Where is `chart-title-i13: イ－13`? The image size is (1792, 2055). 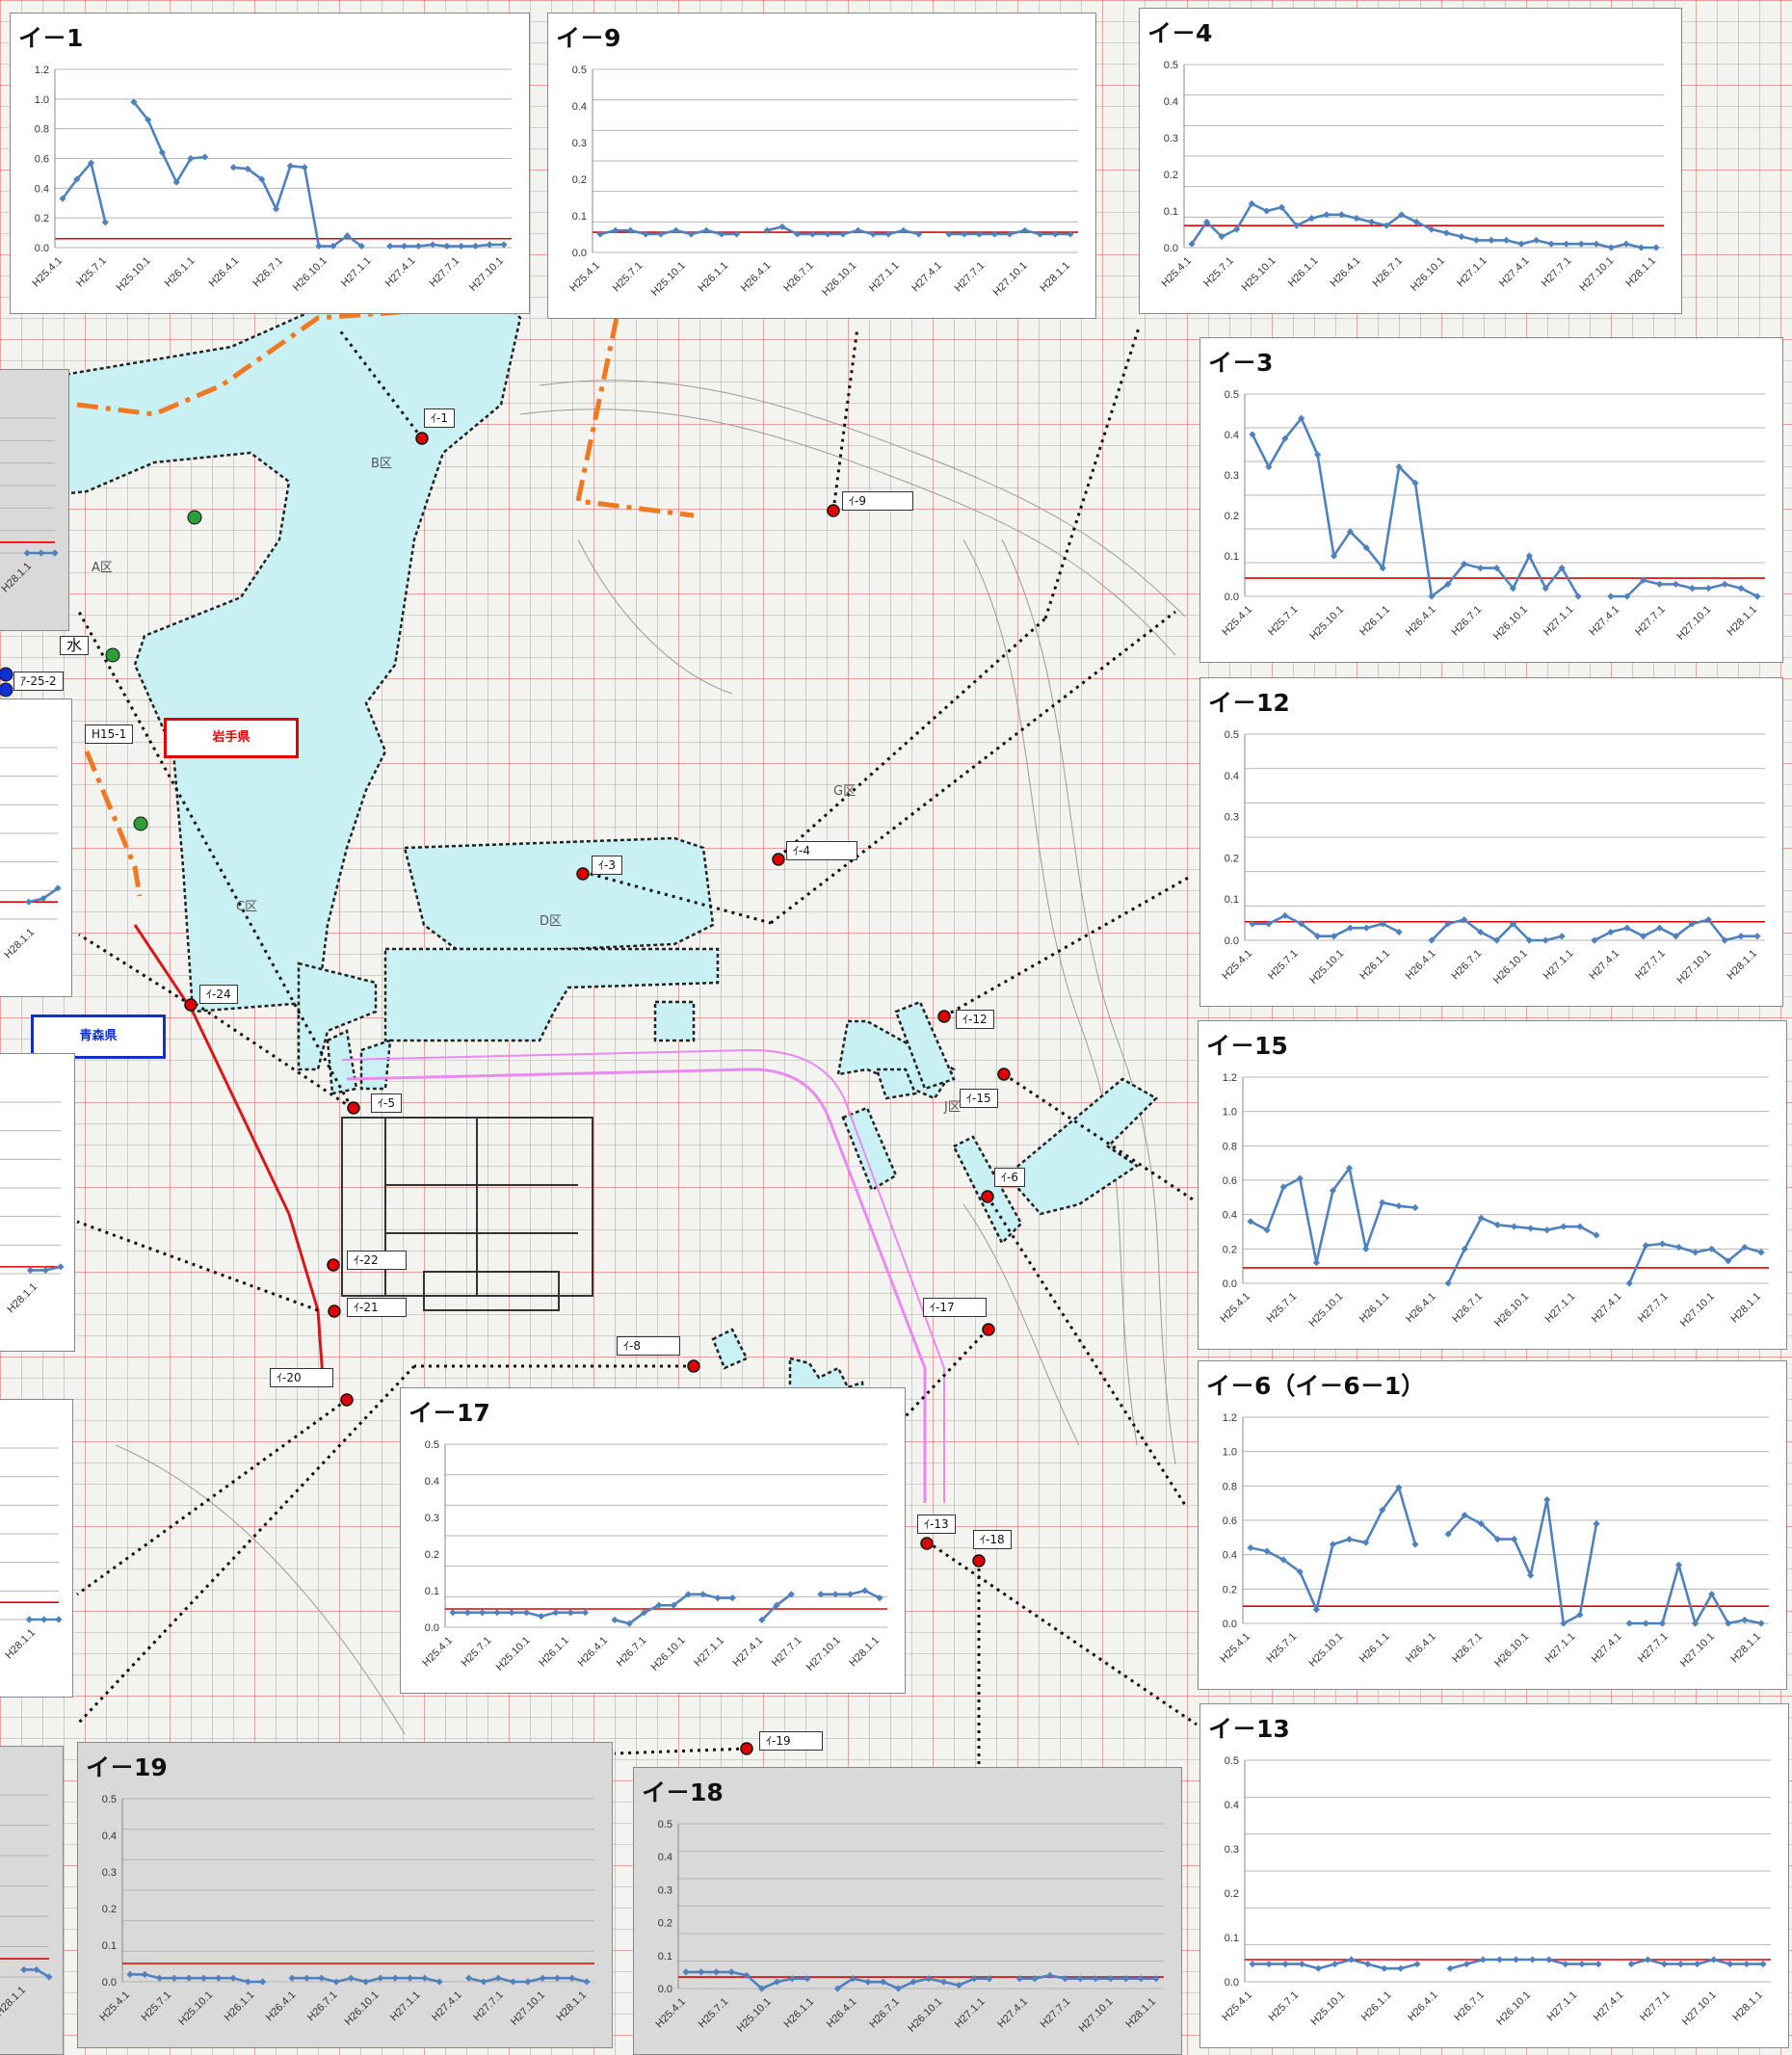 chart-title-i13: イ－13 is located at coordinates (1249, 1729).